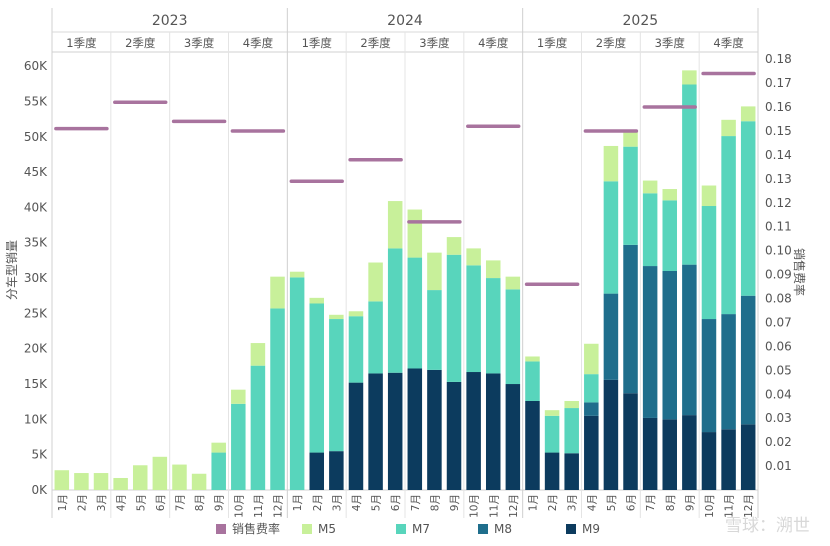  What do you see at coordinates (778, 107) in the screenshot?
I see `y2-tick-label: 0.16` at bounding box center [778, 107].